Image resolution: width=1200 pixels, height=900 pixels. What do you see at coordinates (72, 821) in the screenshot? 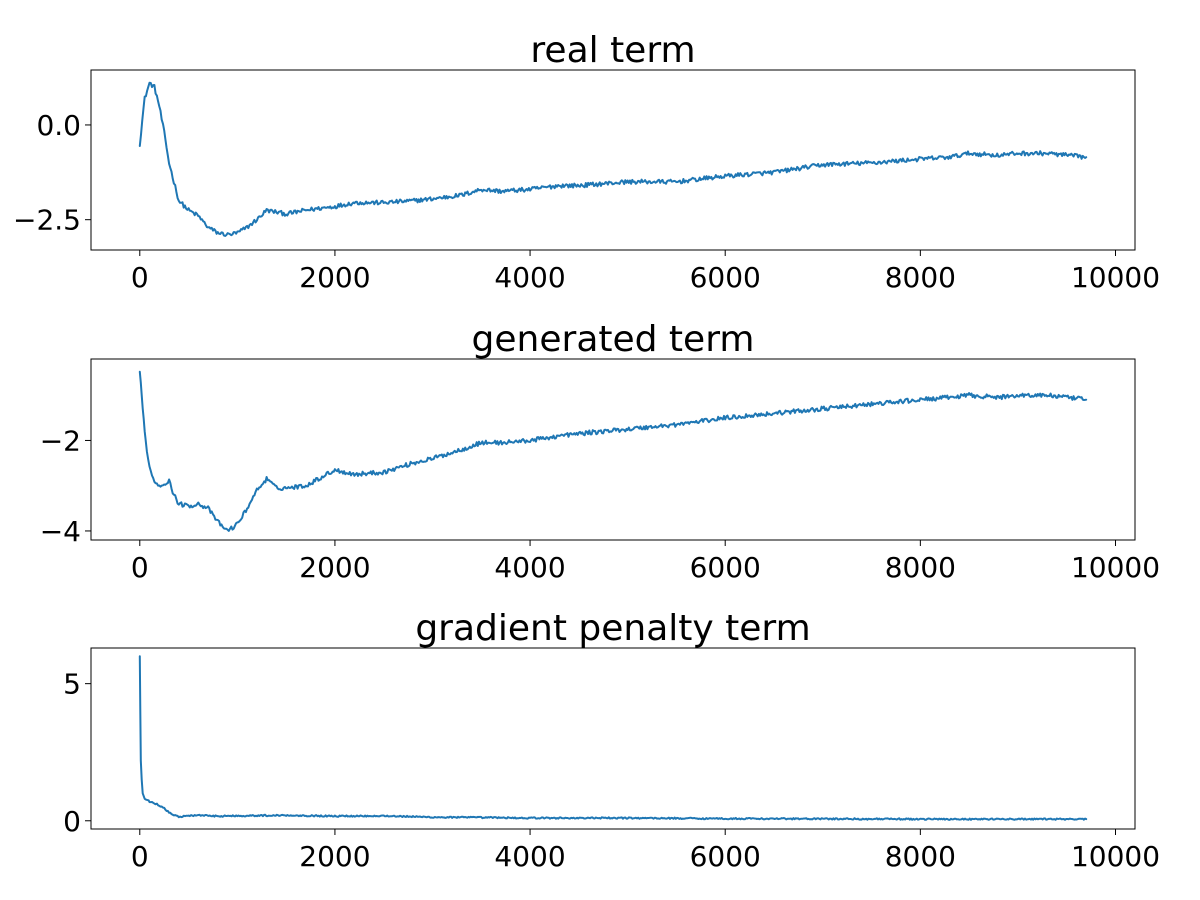
I see `y-tick-label: 0` at bounding box center [72, 821].